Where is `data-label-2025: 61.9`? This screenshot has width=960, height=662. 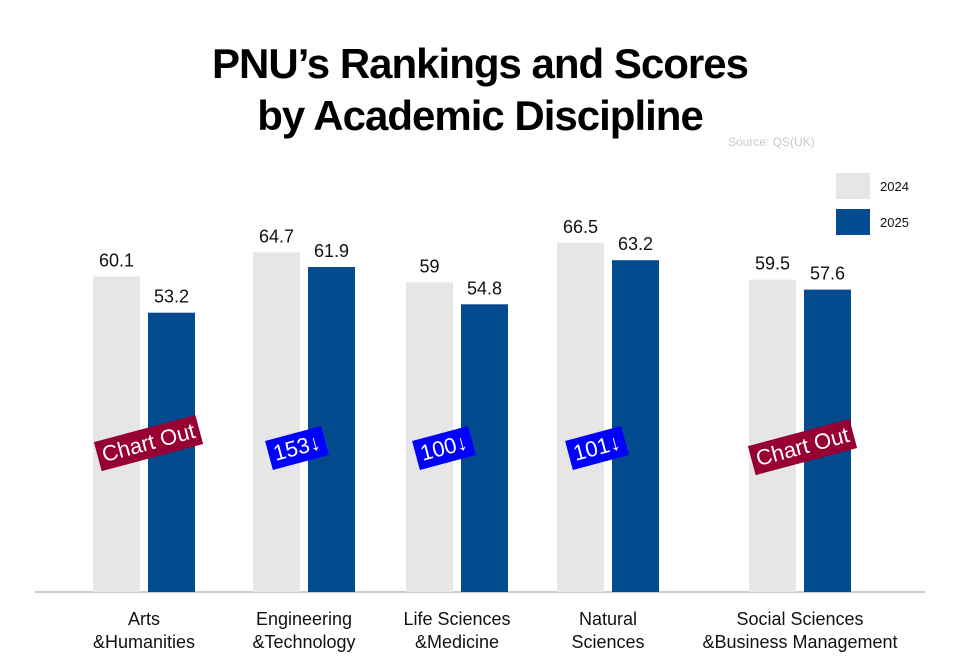
data-label-2025: 61.9 is located at coordinates (331, 251).